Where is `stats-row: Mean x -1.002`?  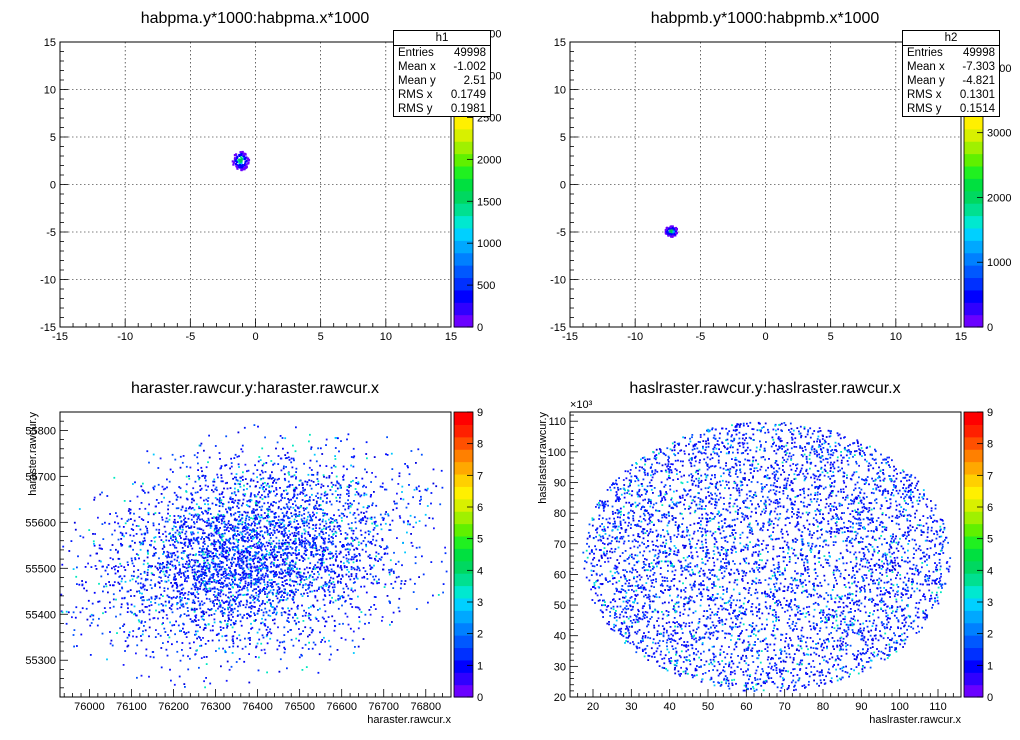 stats-row: Mean x -1.002 is located at coordinates (442, 67).